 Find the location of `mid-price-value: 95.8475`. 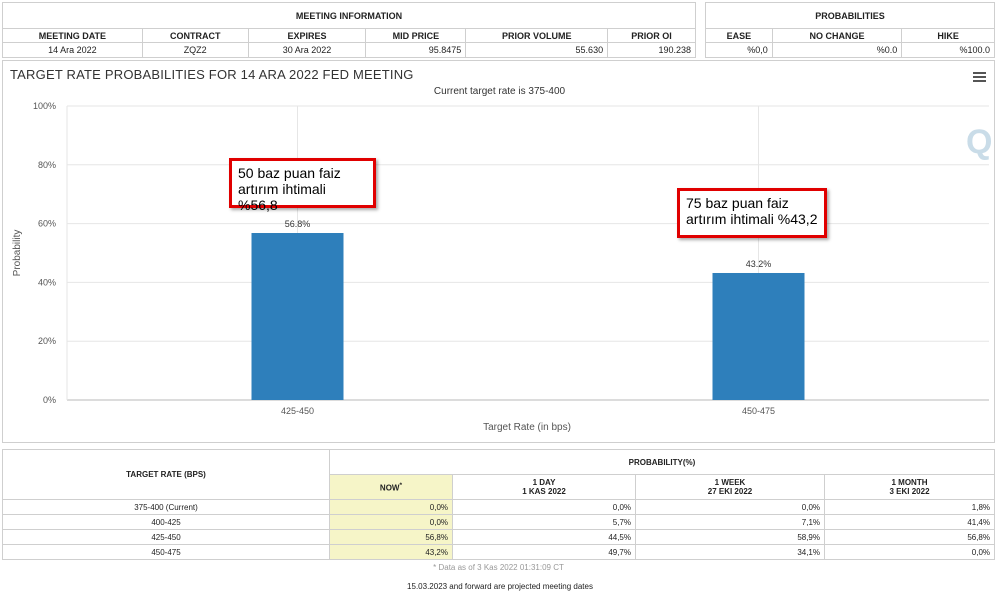

mid-price-value: 95.8475 is located at coordinates (416, 50).